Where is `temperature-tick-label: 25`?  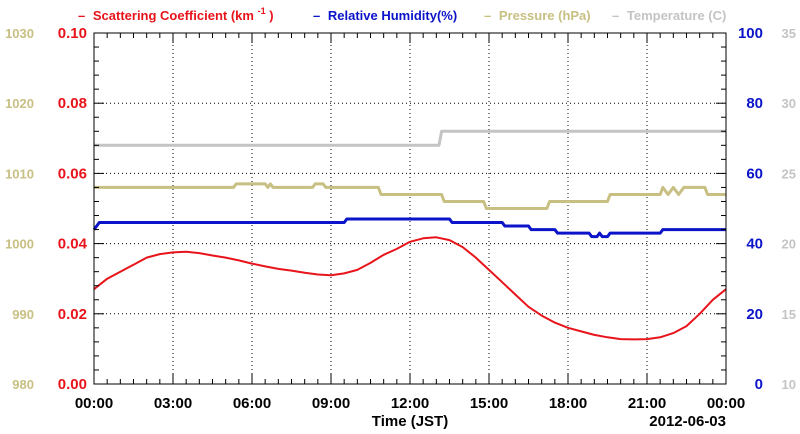 temperature-tick-label: 25 is located at coordinates (789, 173).